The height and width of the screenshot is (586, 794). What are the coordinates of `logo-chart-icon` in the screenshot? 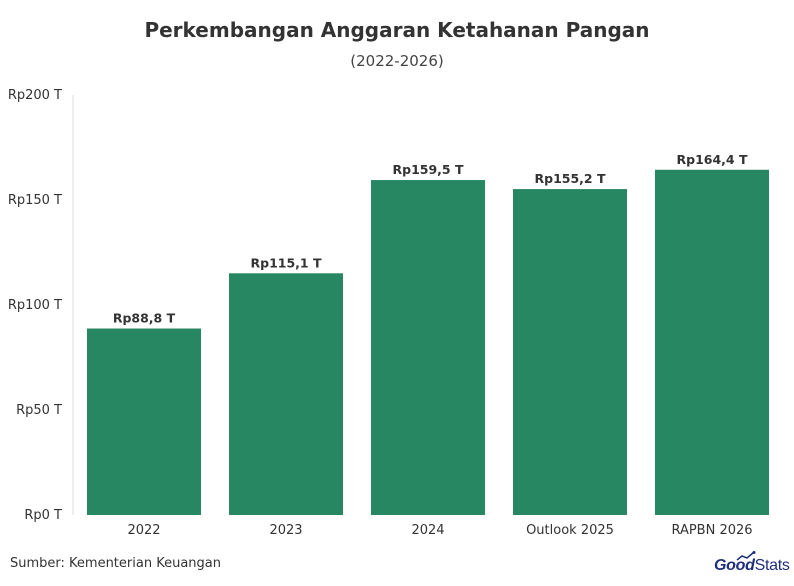 It's located at (746, 556).